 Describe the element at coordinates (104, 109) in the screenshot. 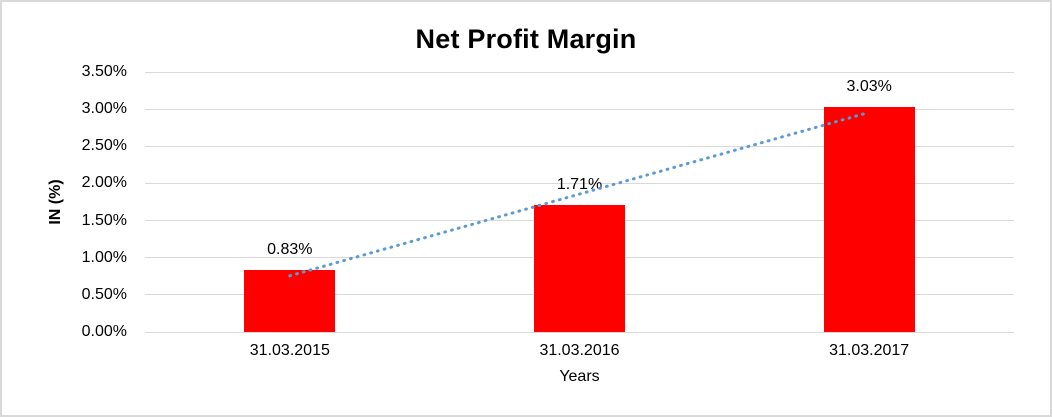

I see `y-tick-label: 3.00%` at that location.